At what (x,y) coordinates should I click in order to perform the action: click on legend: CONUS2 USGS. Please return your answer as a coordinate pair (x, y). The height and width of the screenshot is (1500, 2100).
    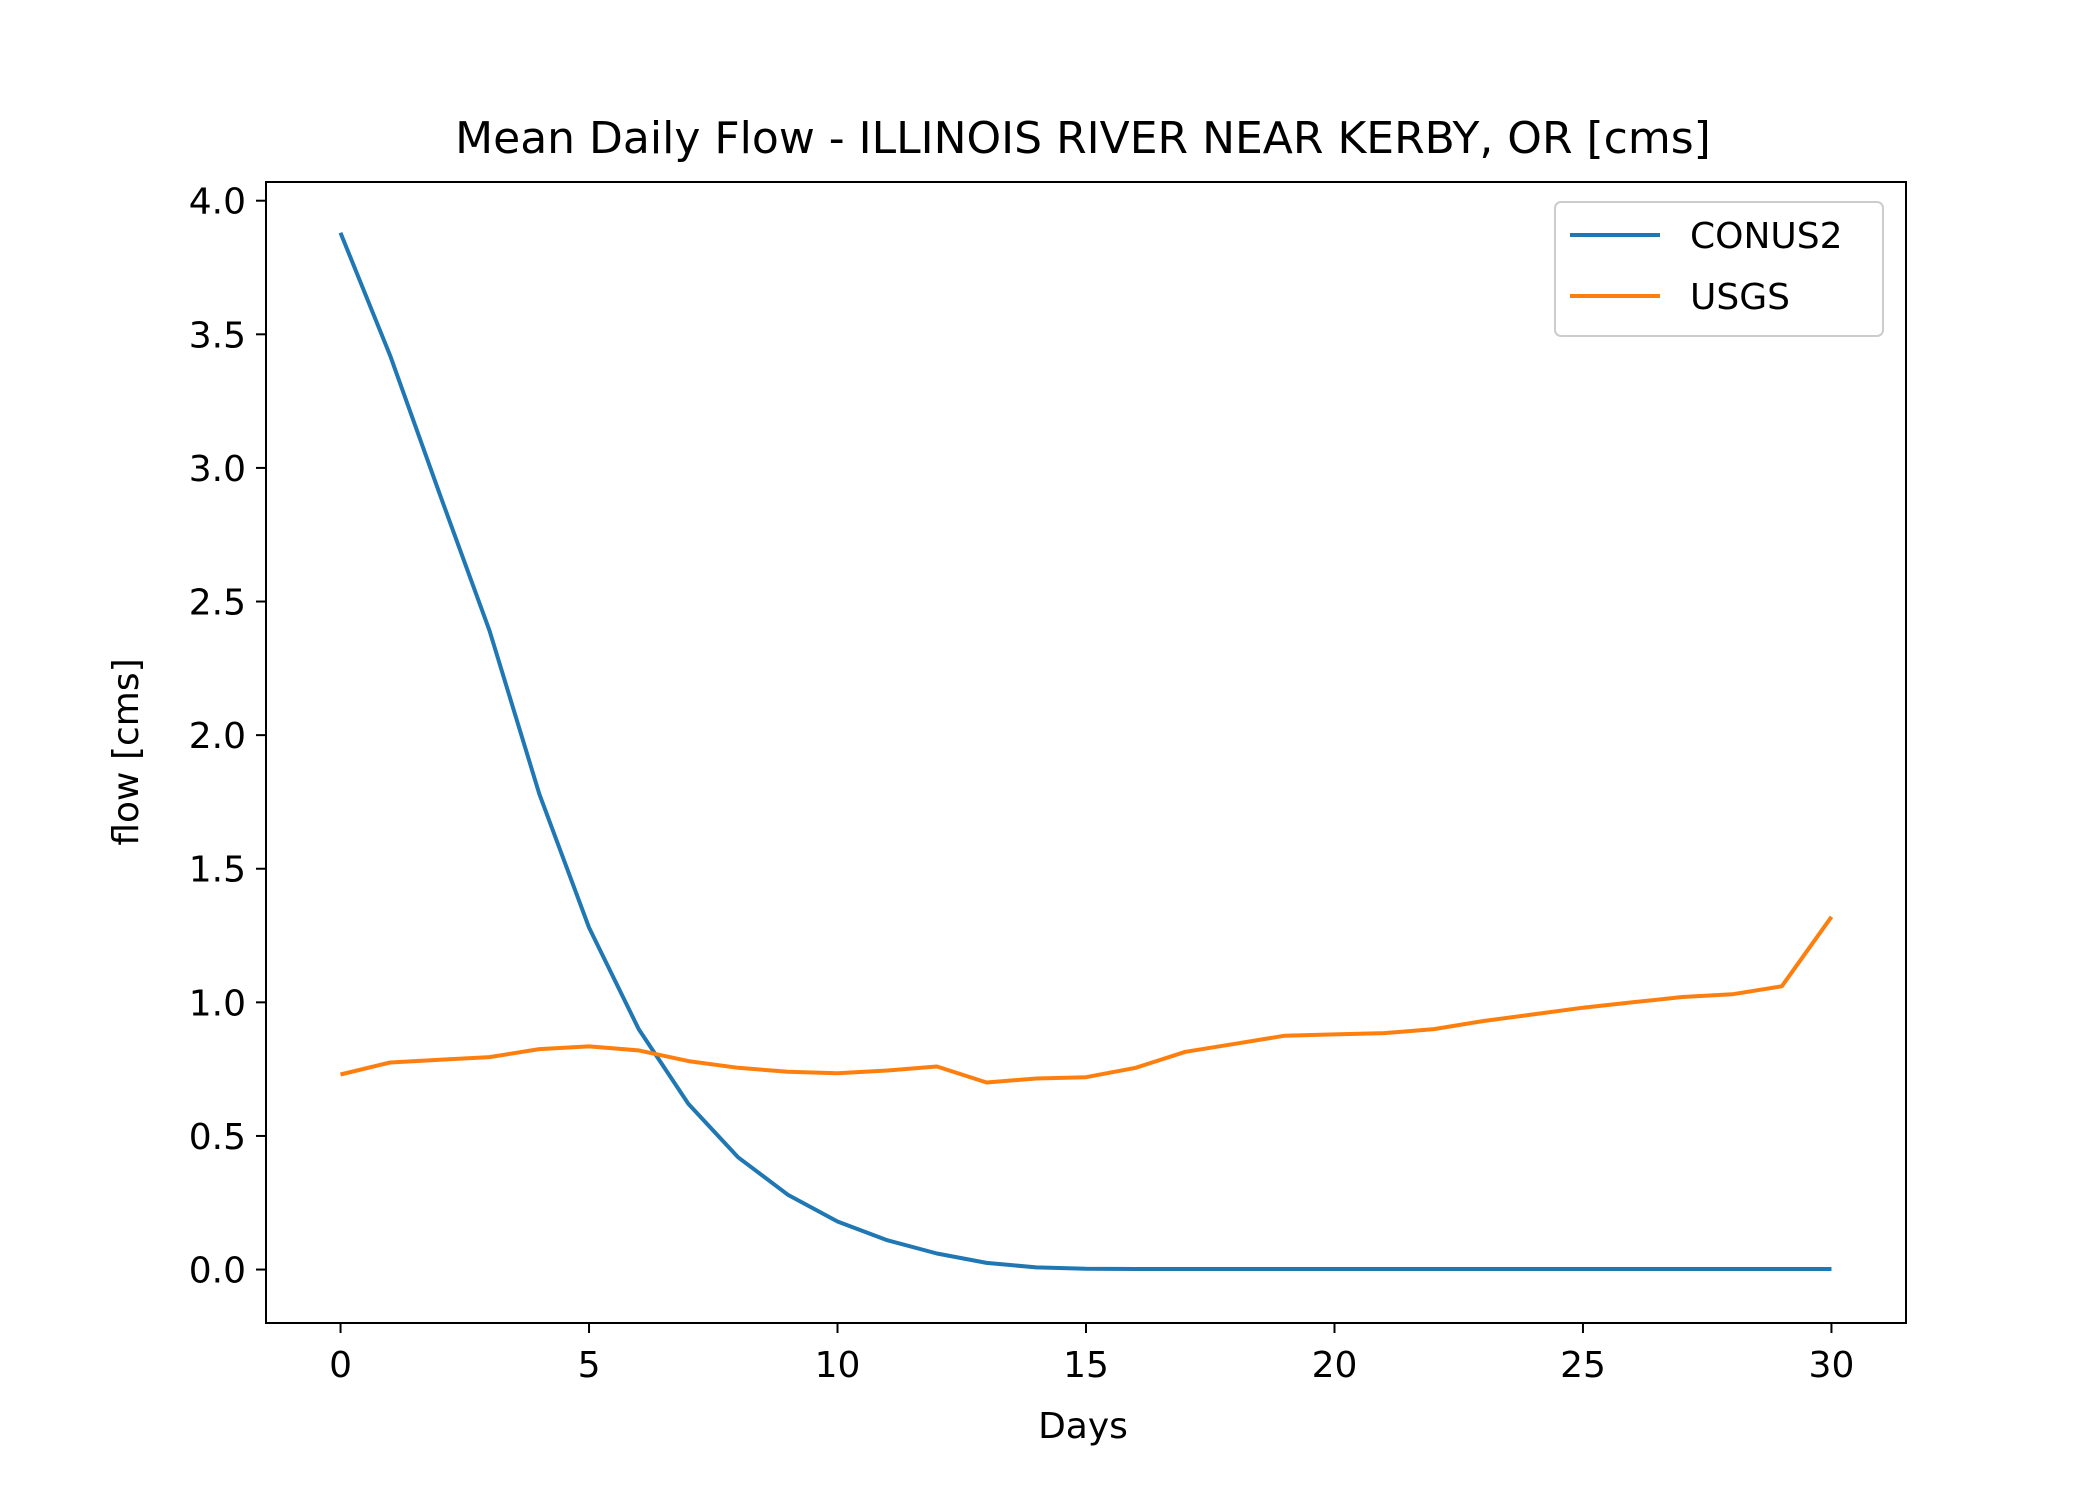
    Looking at the image, I should click on (1719, 269).